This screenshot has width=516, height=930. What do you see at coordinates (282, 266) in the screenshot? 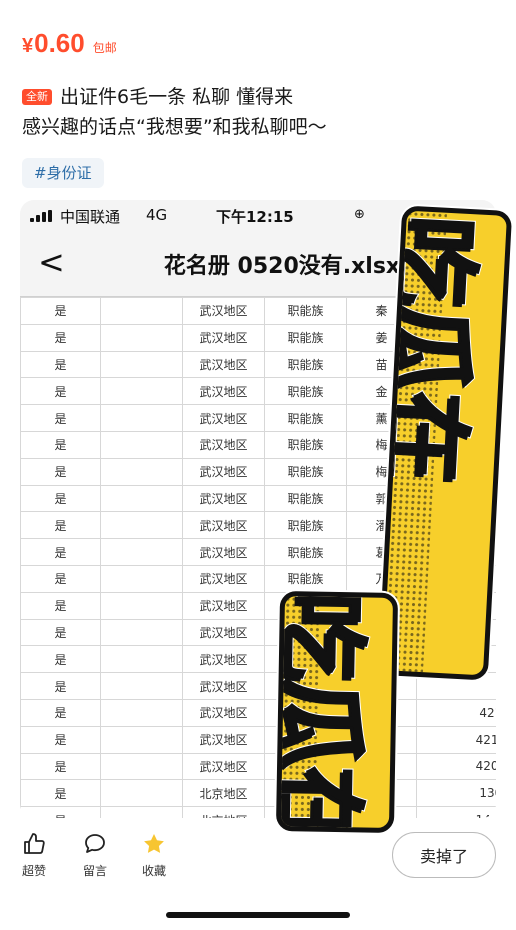
I see `file-name: 花名册 0520没有.xlsx` at bounding box center [282, 266].